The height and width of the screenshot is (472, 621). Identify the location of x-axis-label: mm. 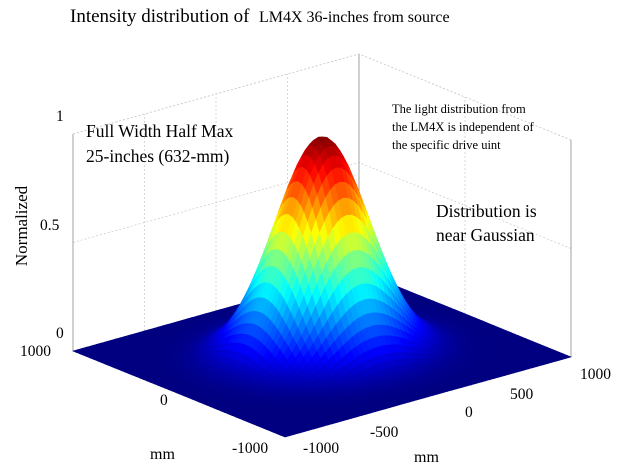
(162, 454).